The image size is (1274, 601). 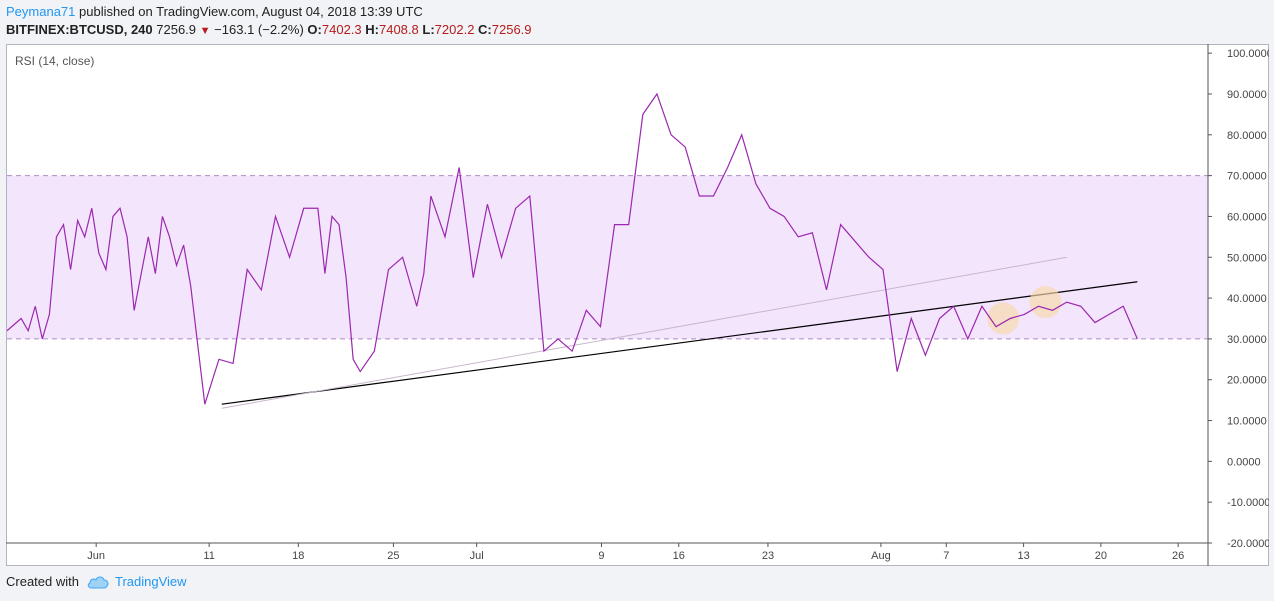 I want to click on y-tick-label: 60.0000, so click(x=1247, y=217).